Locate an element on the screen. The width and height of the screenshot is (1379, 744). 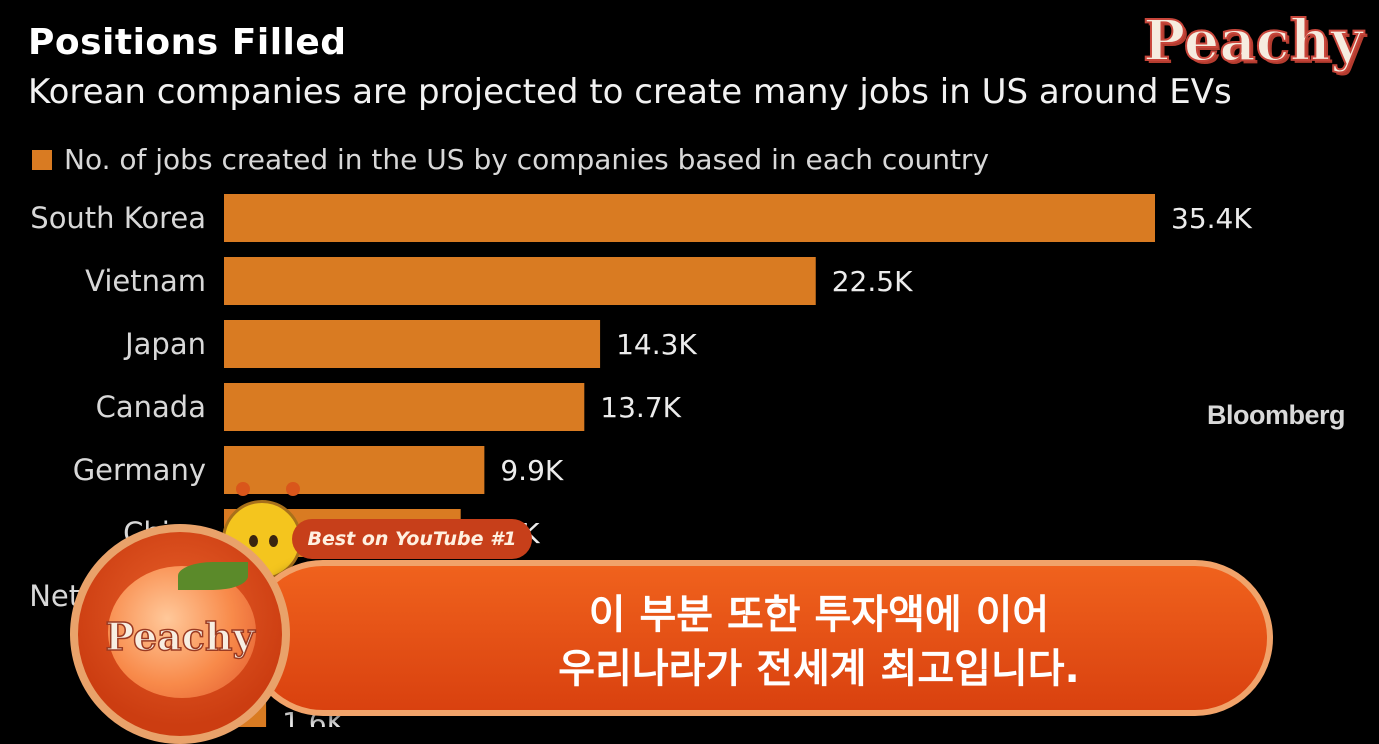
mascot-eye-right is located at coordinates (273, 541).